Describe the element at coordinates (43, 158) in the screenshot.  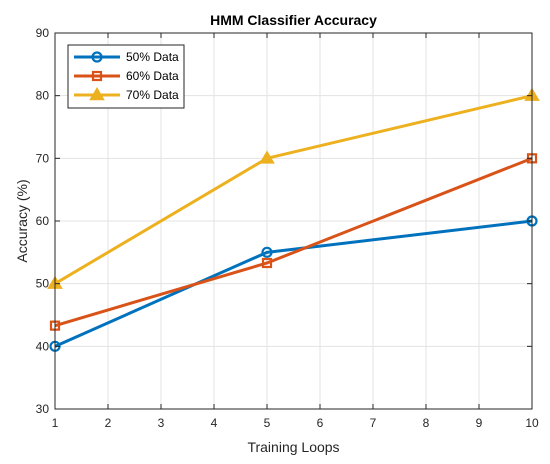
I see `y-tick-label: 70` at that location.